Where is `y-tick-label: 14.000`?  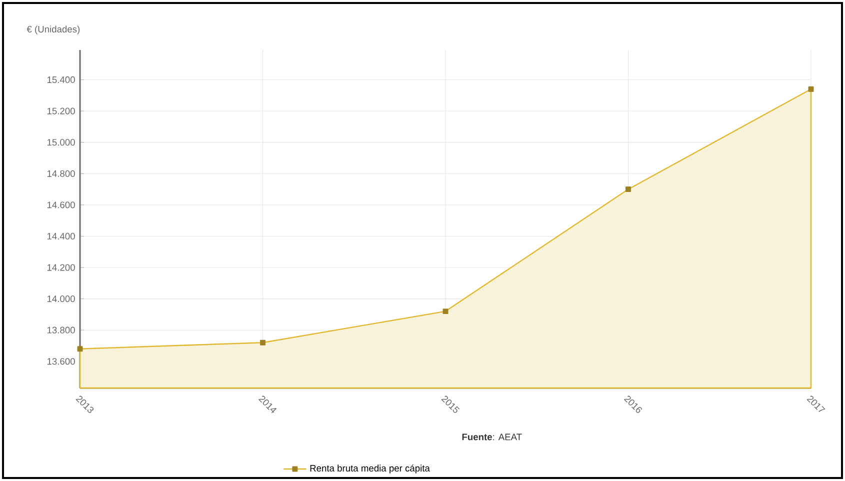
y-tick-label: 14.000 is located at coordinates (61, 299).